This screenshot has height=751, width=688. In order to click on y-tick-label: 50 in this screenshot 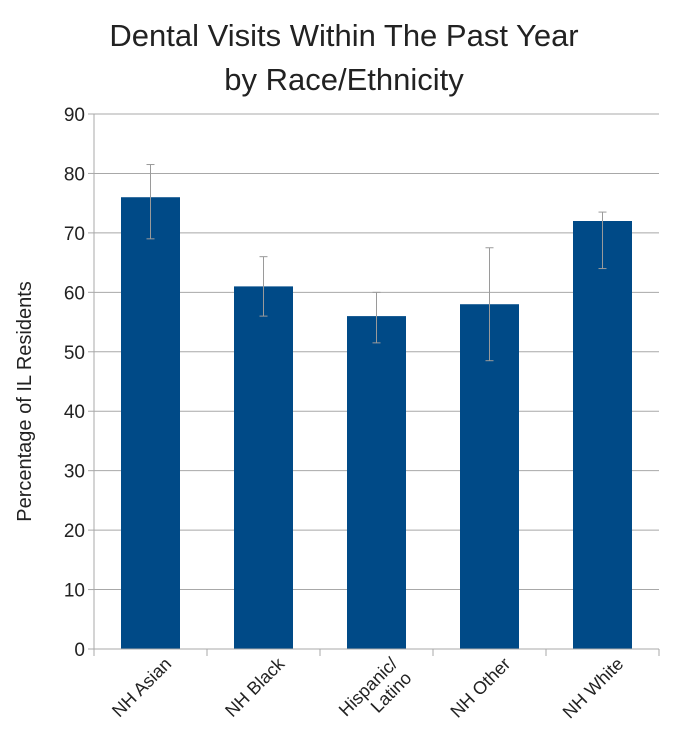, I will do `click(74, 353)`.